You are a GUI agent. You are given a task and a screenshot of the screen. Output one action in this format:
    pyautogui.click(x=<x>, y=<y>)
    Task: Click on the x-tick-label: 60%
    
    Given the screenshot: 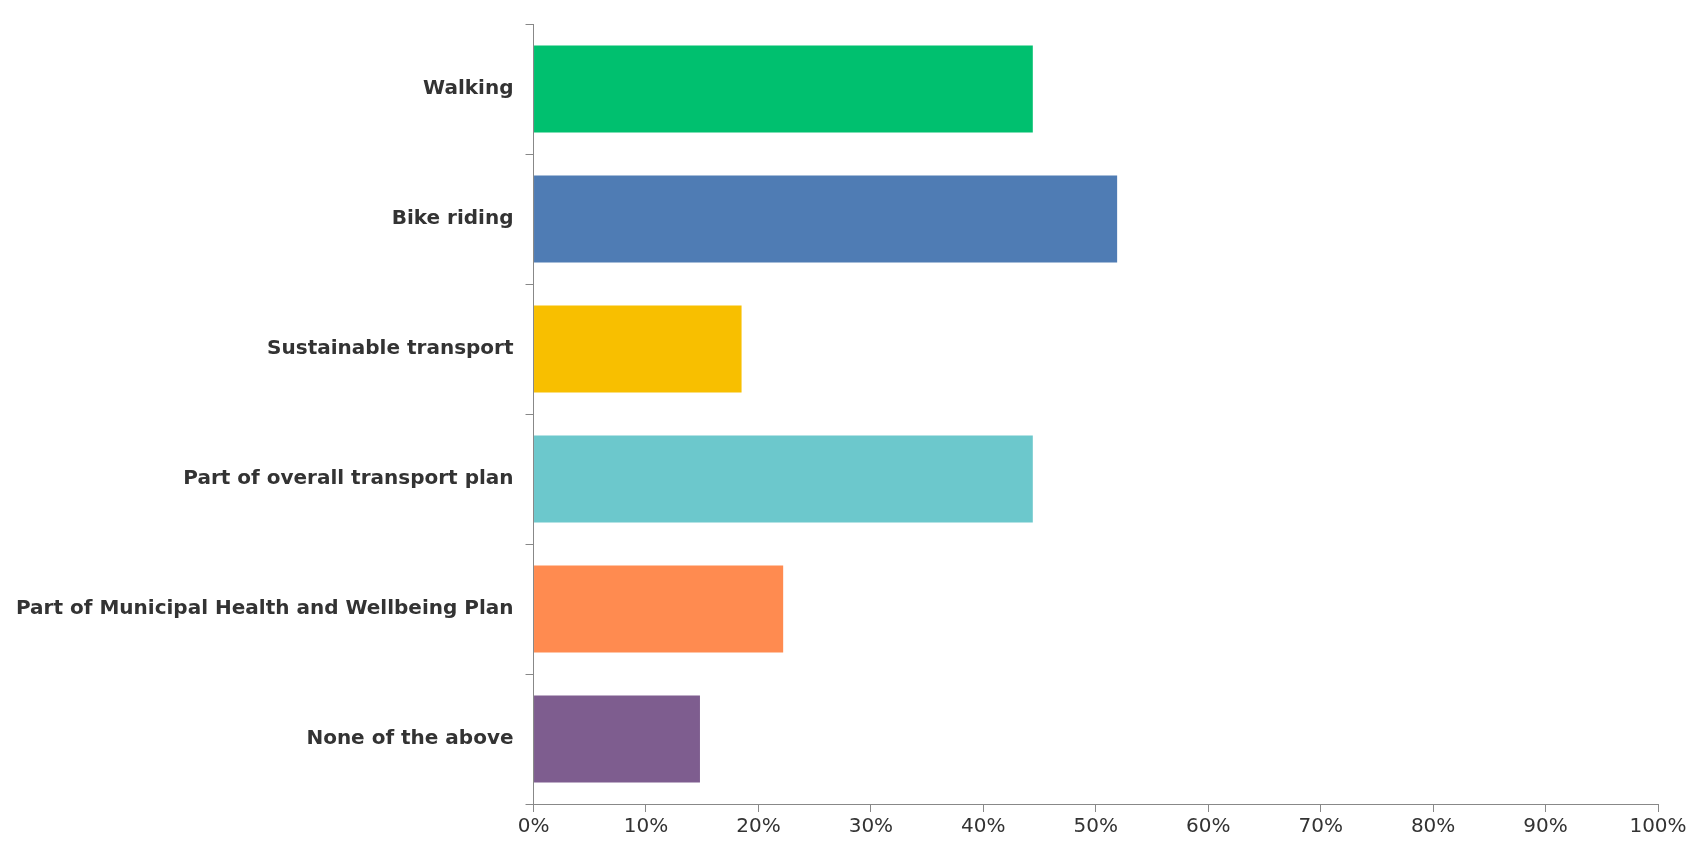 What is the action you would take?
    pyautogui.click(x=1208, y=825)
    